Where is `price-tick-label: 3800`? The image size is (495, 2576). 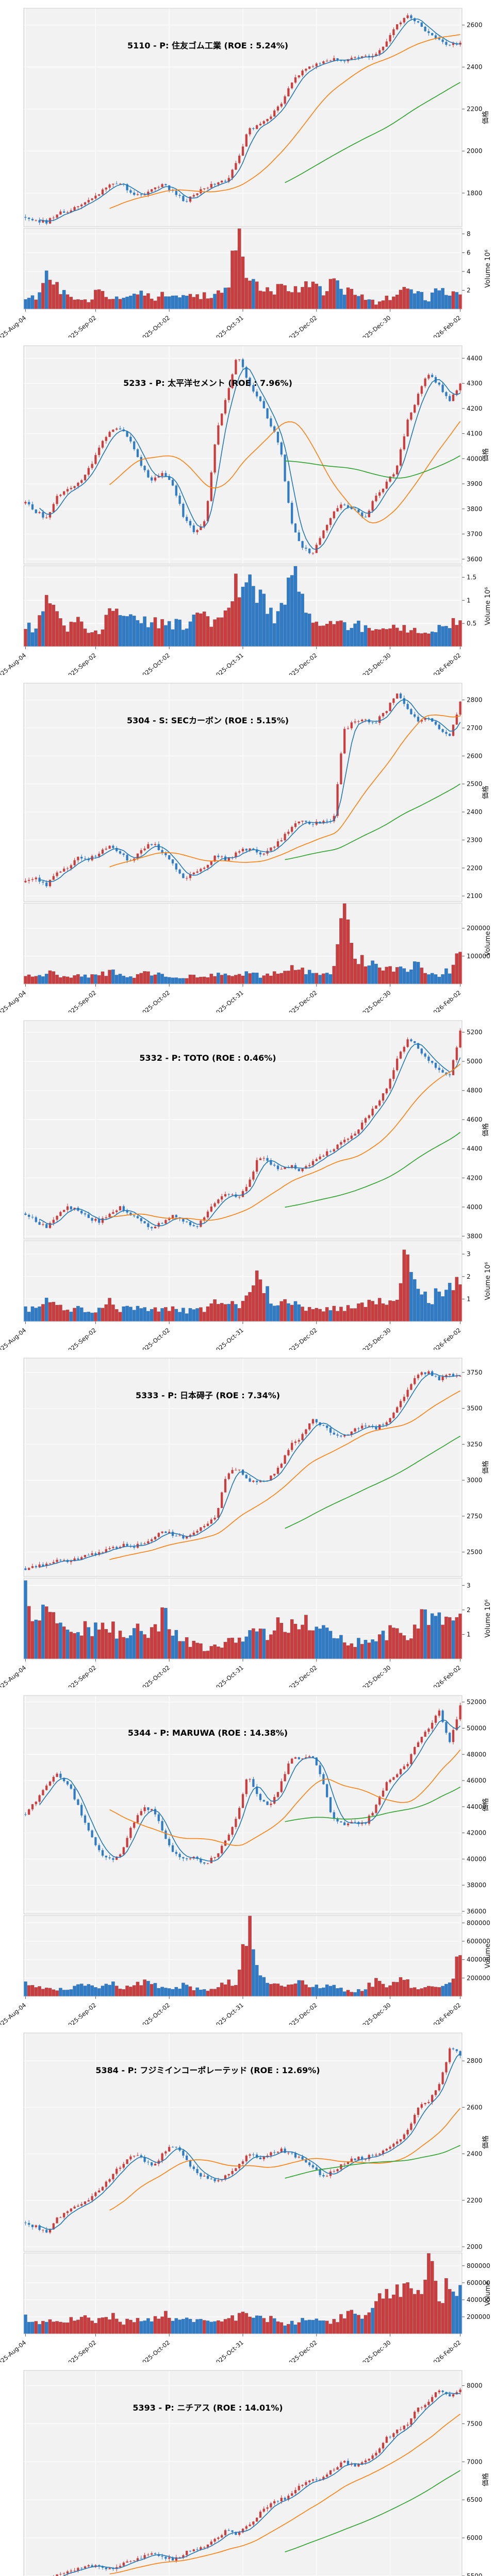
price-tick-label: 3800 is located at coordinates (475, 1236).